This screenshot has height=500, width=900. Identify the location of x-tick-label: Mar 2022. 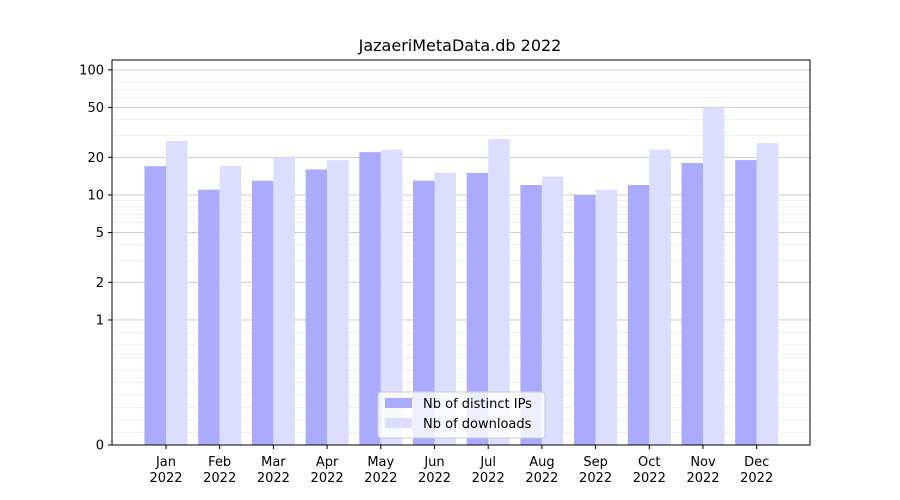
(273, 470).